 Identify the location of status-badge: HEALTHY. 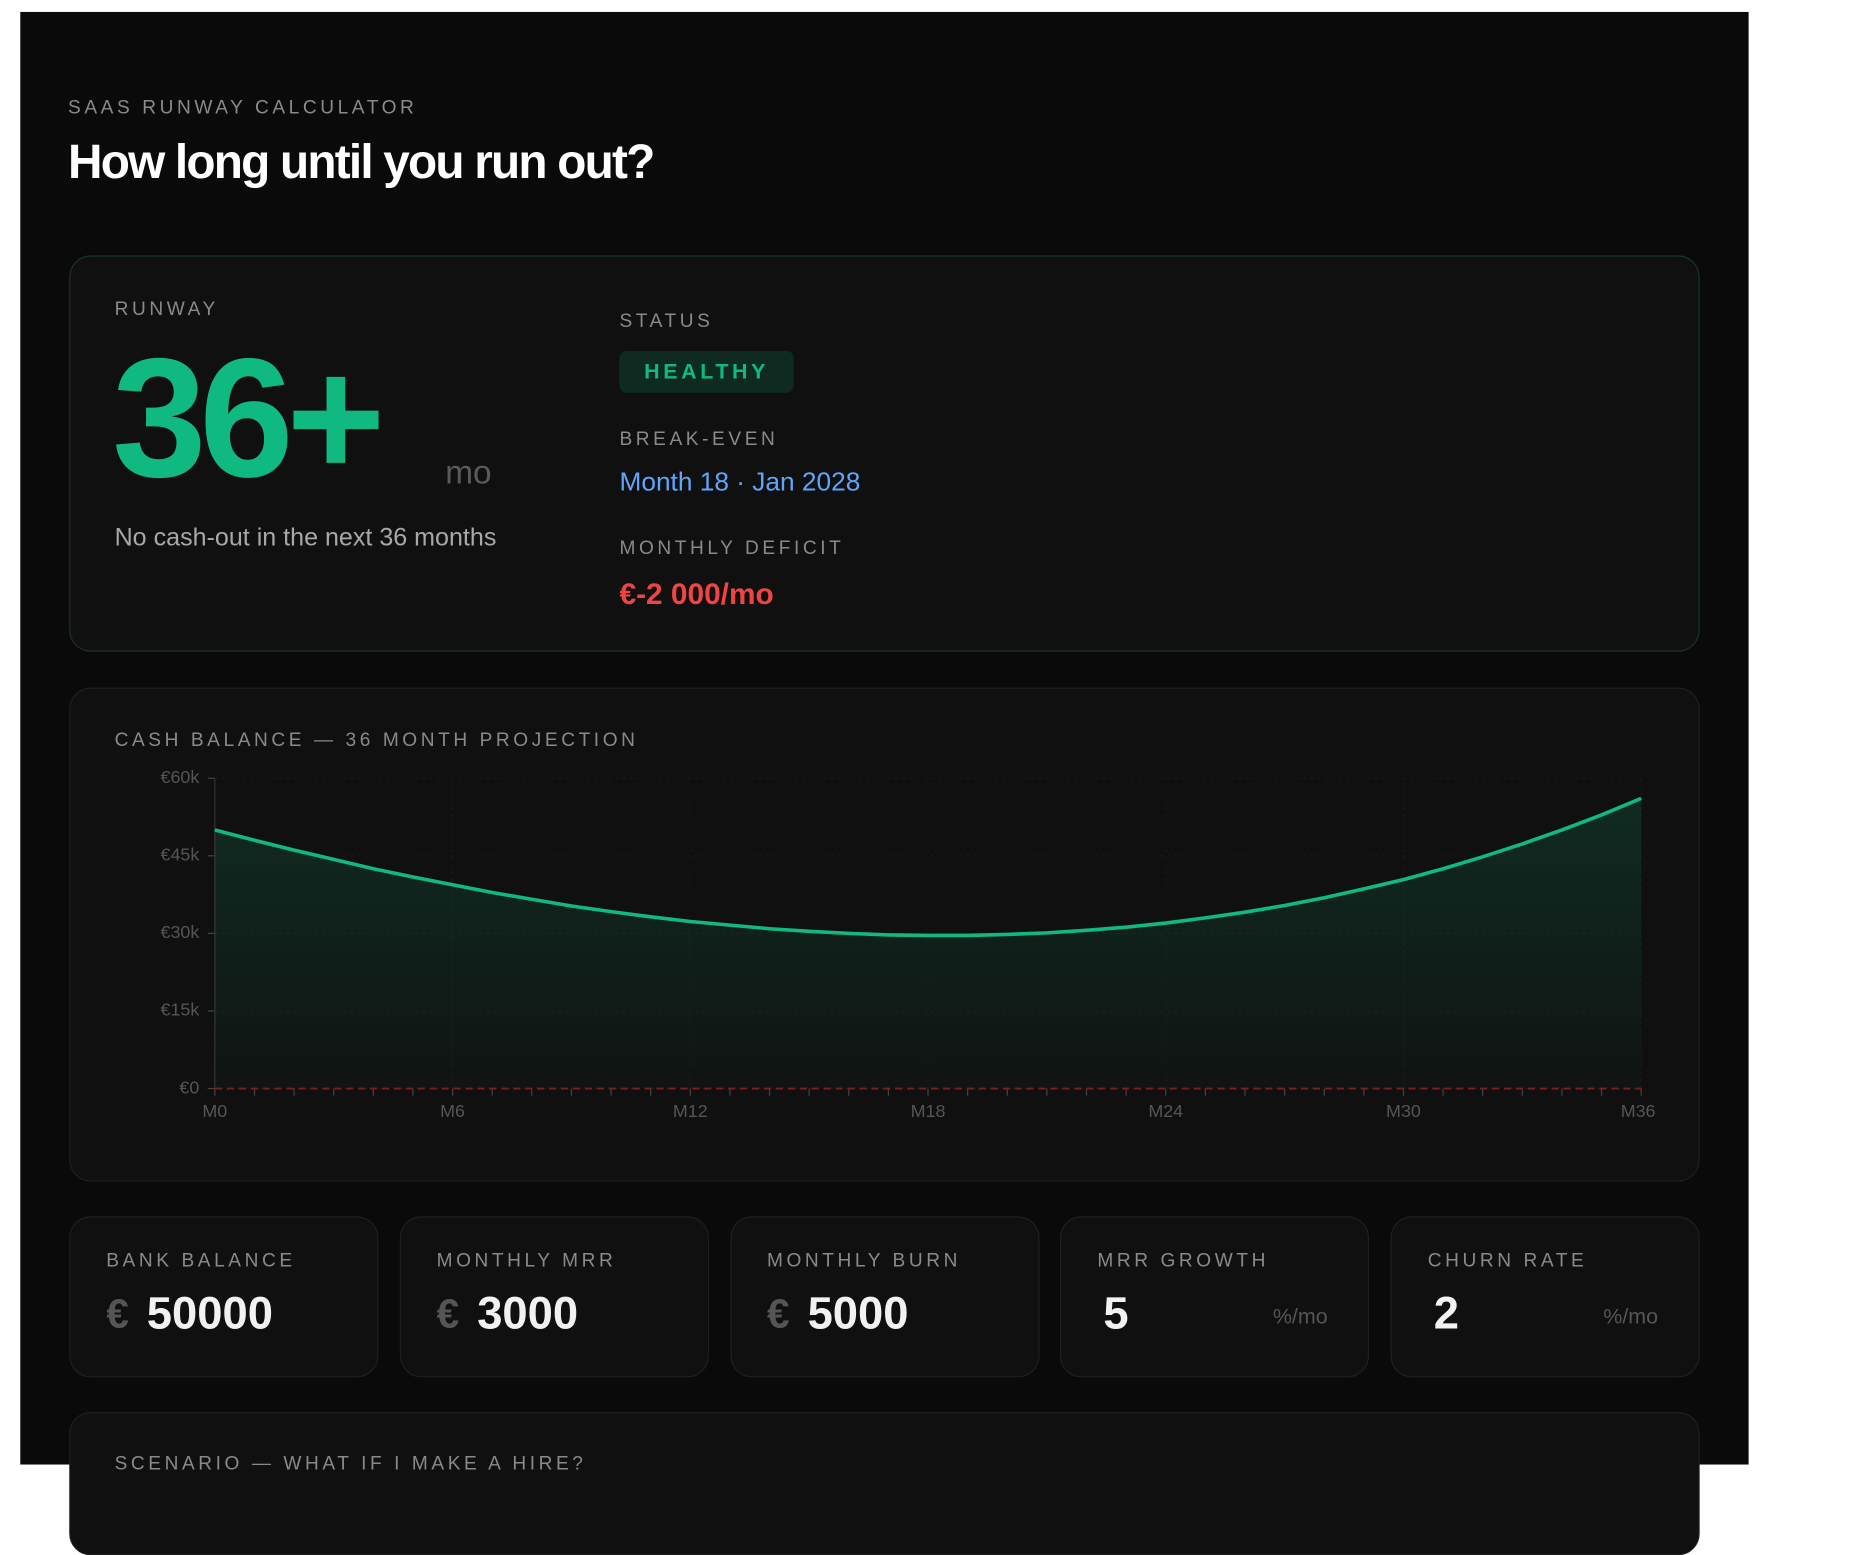
(706, 371).